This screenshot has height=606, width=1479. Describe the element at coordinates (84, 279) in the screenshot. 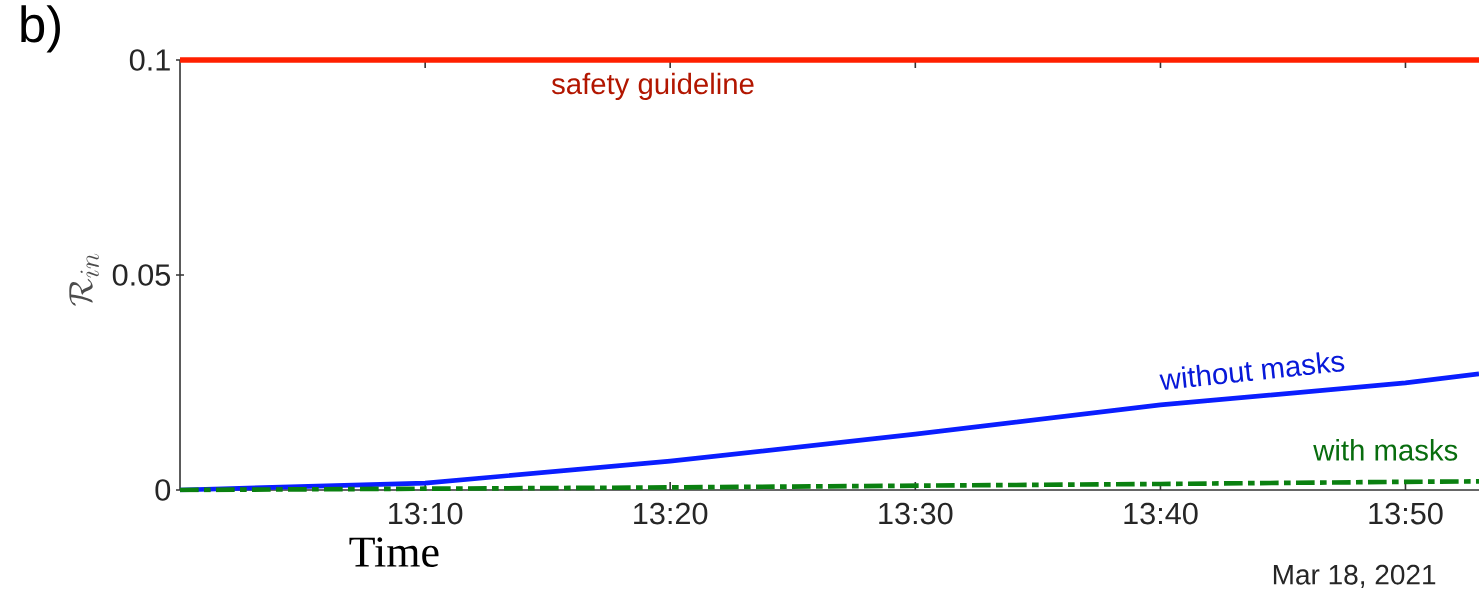

I see `y-axis-title: $\mathcal{R}_{in}$` at that location.